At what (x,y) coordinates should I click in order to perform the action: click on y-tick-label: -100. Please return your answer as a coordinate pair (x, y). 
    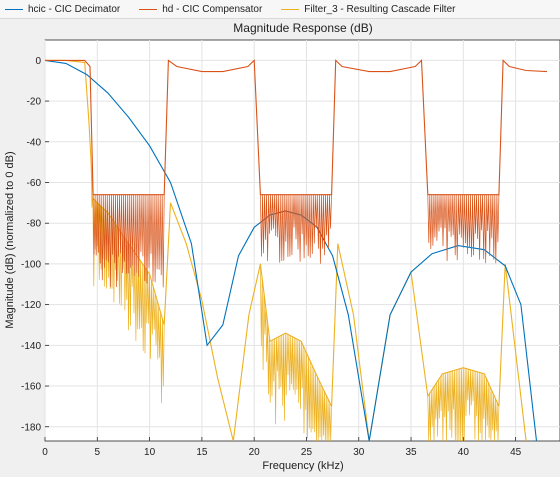
    Looking at the image, I should click on (31, 264).